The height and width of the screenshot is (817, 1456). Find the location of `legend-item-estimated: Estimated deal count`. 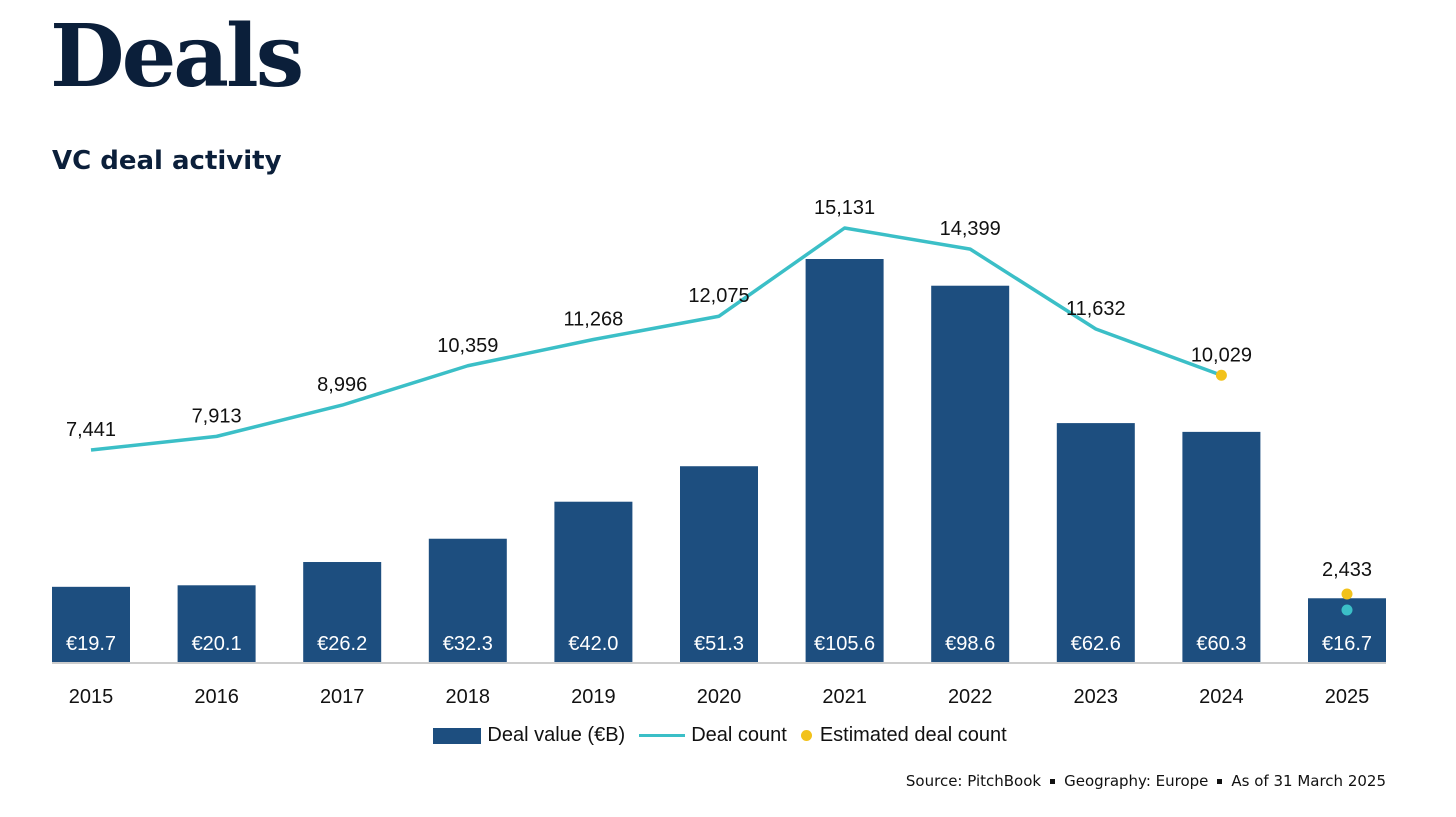

legend-item-estimated: Estimated deal count is located at coordinates (903, 735).